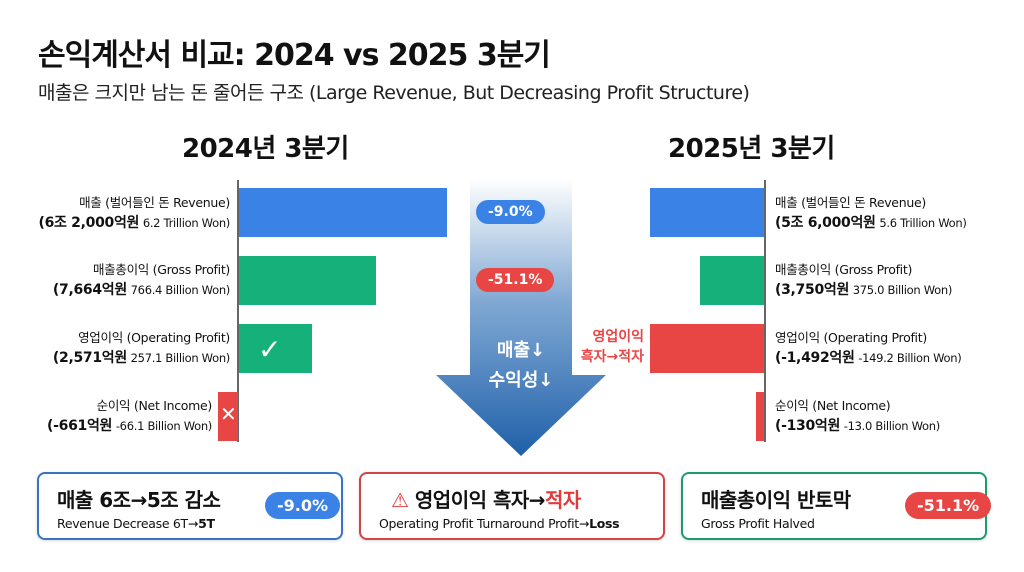  What do you see at coordinates (825, 223) in the screenshot?
I see `value-text: (5조 6,000억원` at bounding box center [825, 223].